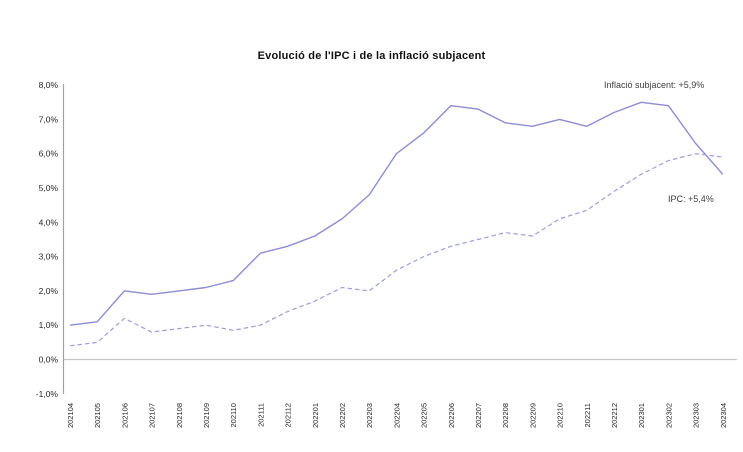 Image resolution: width=743 pixels, height=452 pixels. What do you see at coordinates (696, 415) in the screenshot?
I see `x-axis-label: 202303` at bounding box center [696, 415].